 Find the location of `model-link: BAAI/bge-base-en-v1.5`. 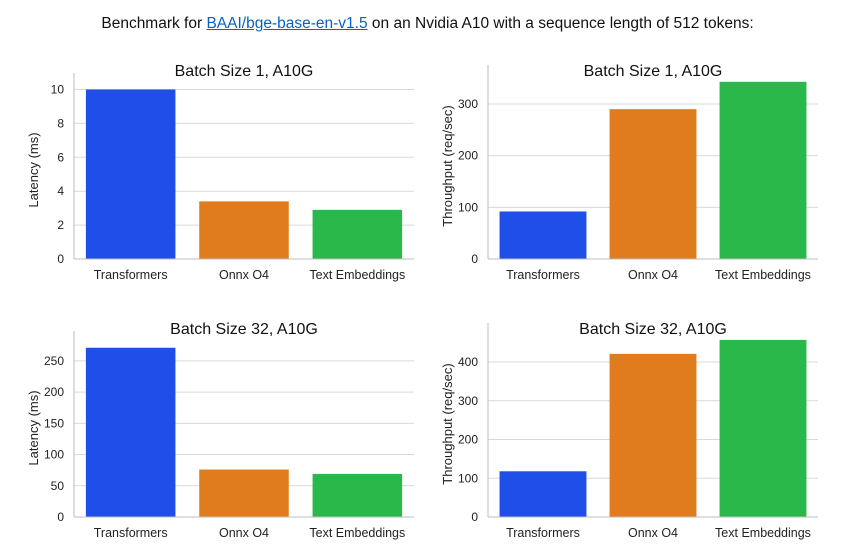

model-link: BAAI/bge-base-en-v1.5 is located at coordinates (287, 23).